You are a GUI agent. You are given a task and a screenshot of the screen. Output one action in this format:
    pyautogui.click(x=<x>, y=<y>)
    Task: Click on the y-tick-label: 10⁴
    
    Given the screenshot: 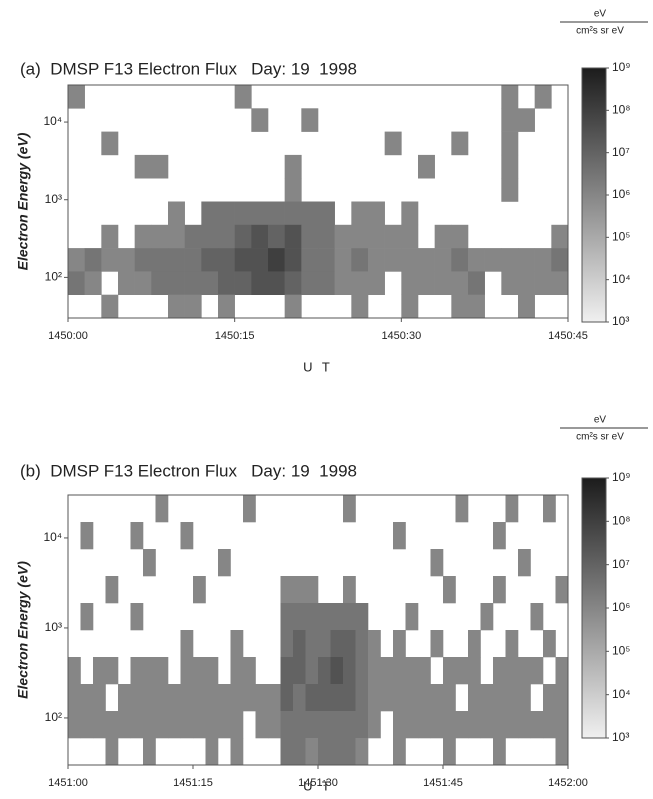 What is the action you would take?
    pyautogui.click(x=52, y=537)
    